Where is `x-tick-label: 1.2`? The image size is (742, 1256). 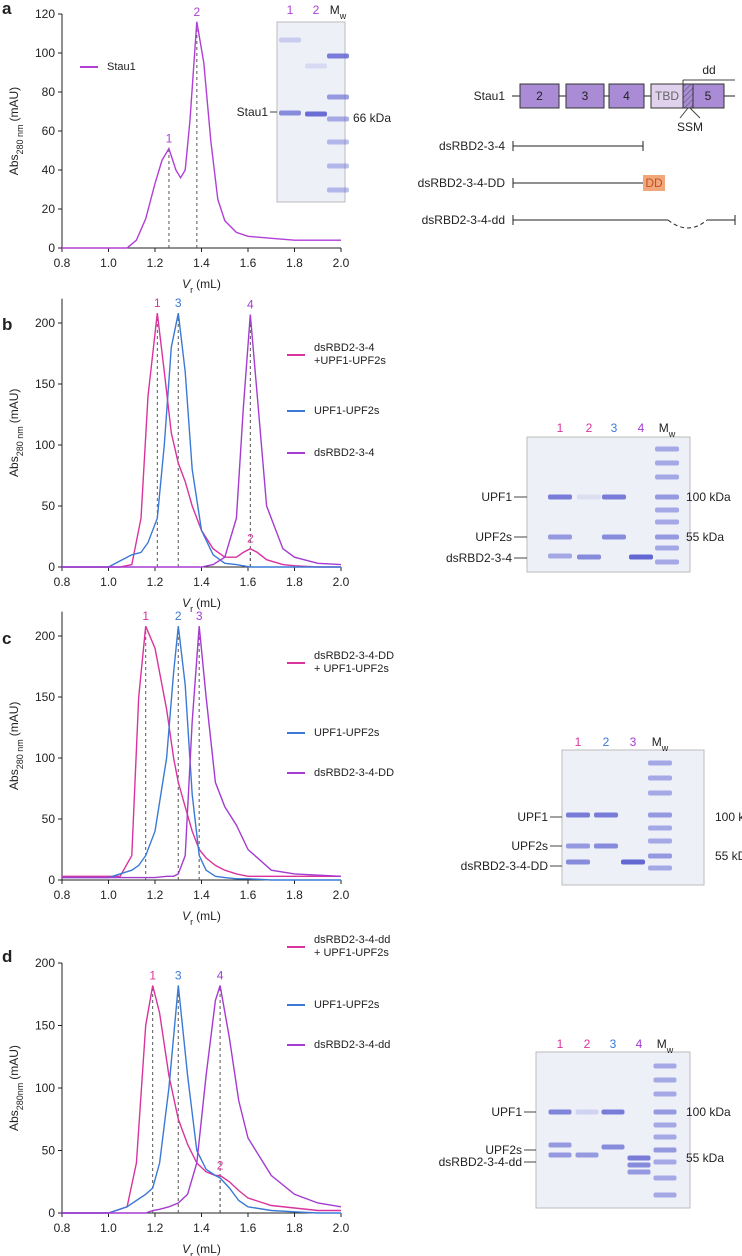
x-tick-label: 1.2 is located at coordinates (155, 895).